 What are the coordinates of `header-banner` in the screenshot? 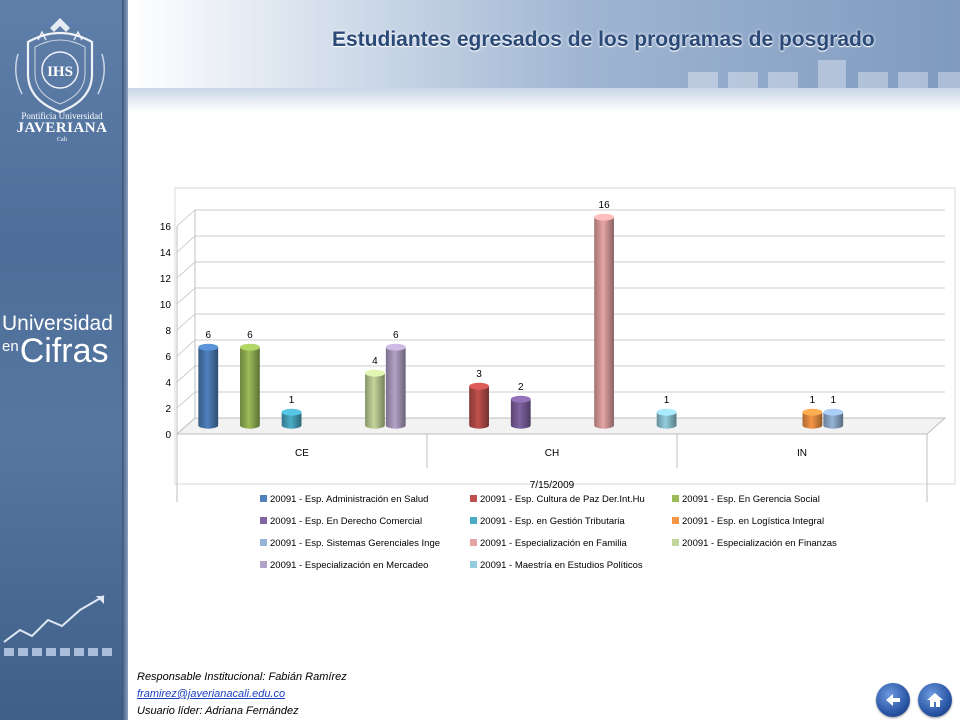 It's located at (544, 46).